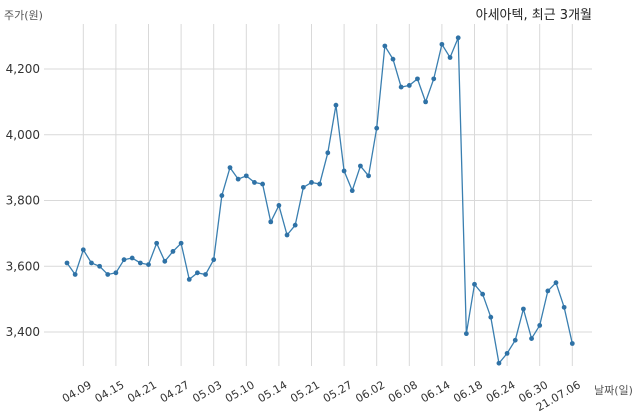  I want to click on x-tick-label: 06.18, so click(468, 391).